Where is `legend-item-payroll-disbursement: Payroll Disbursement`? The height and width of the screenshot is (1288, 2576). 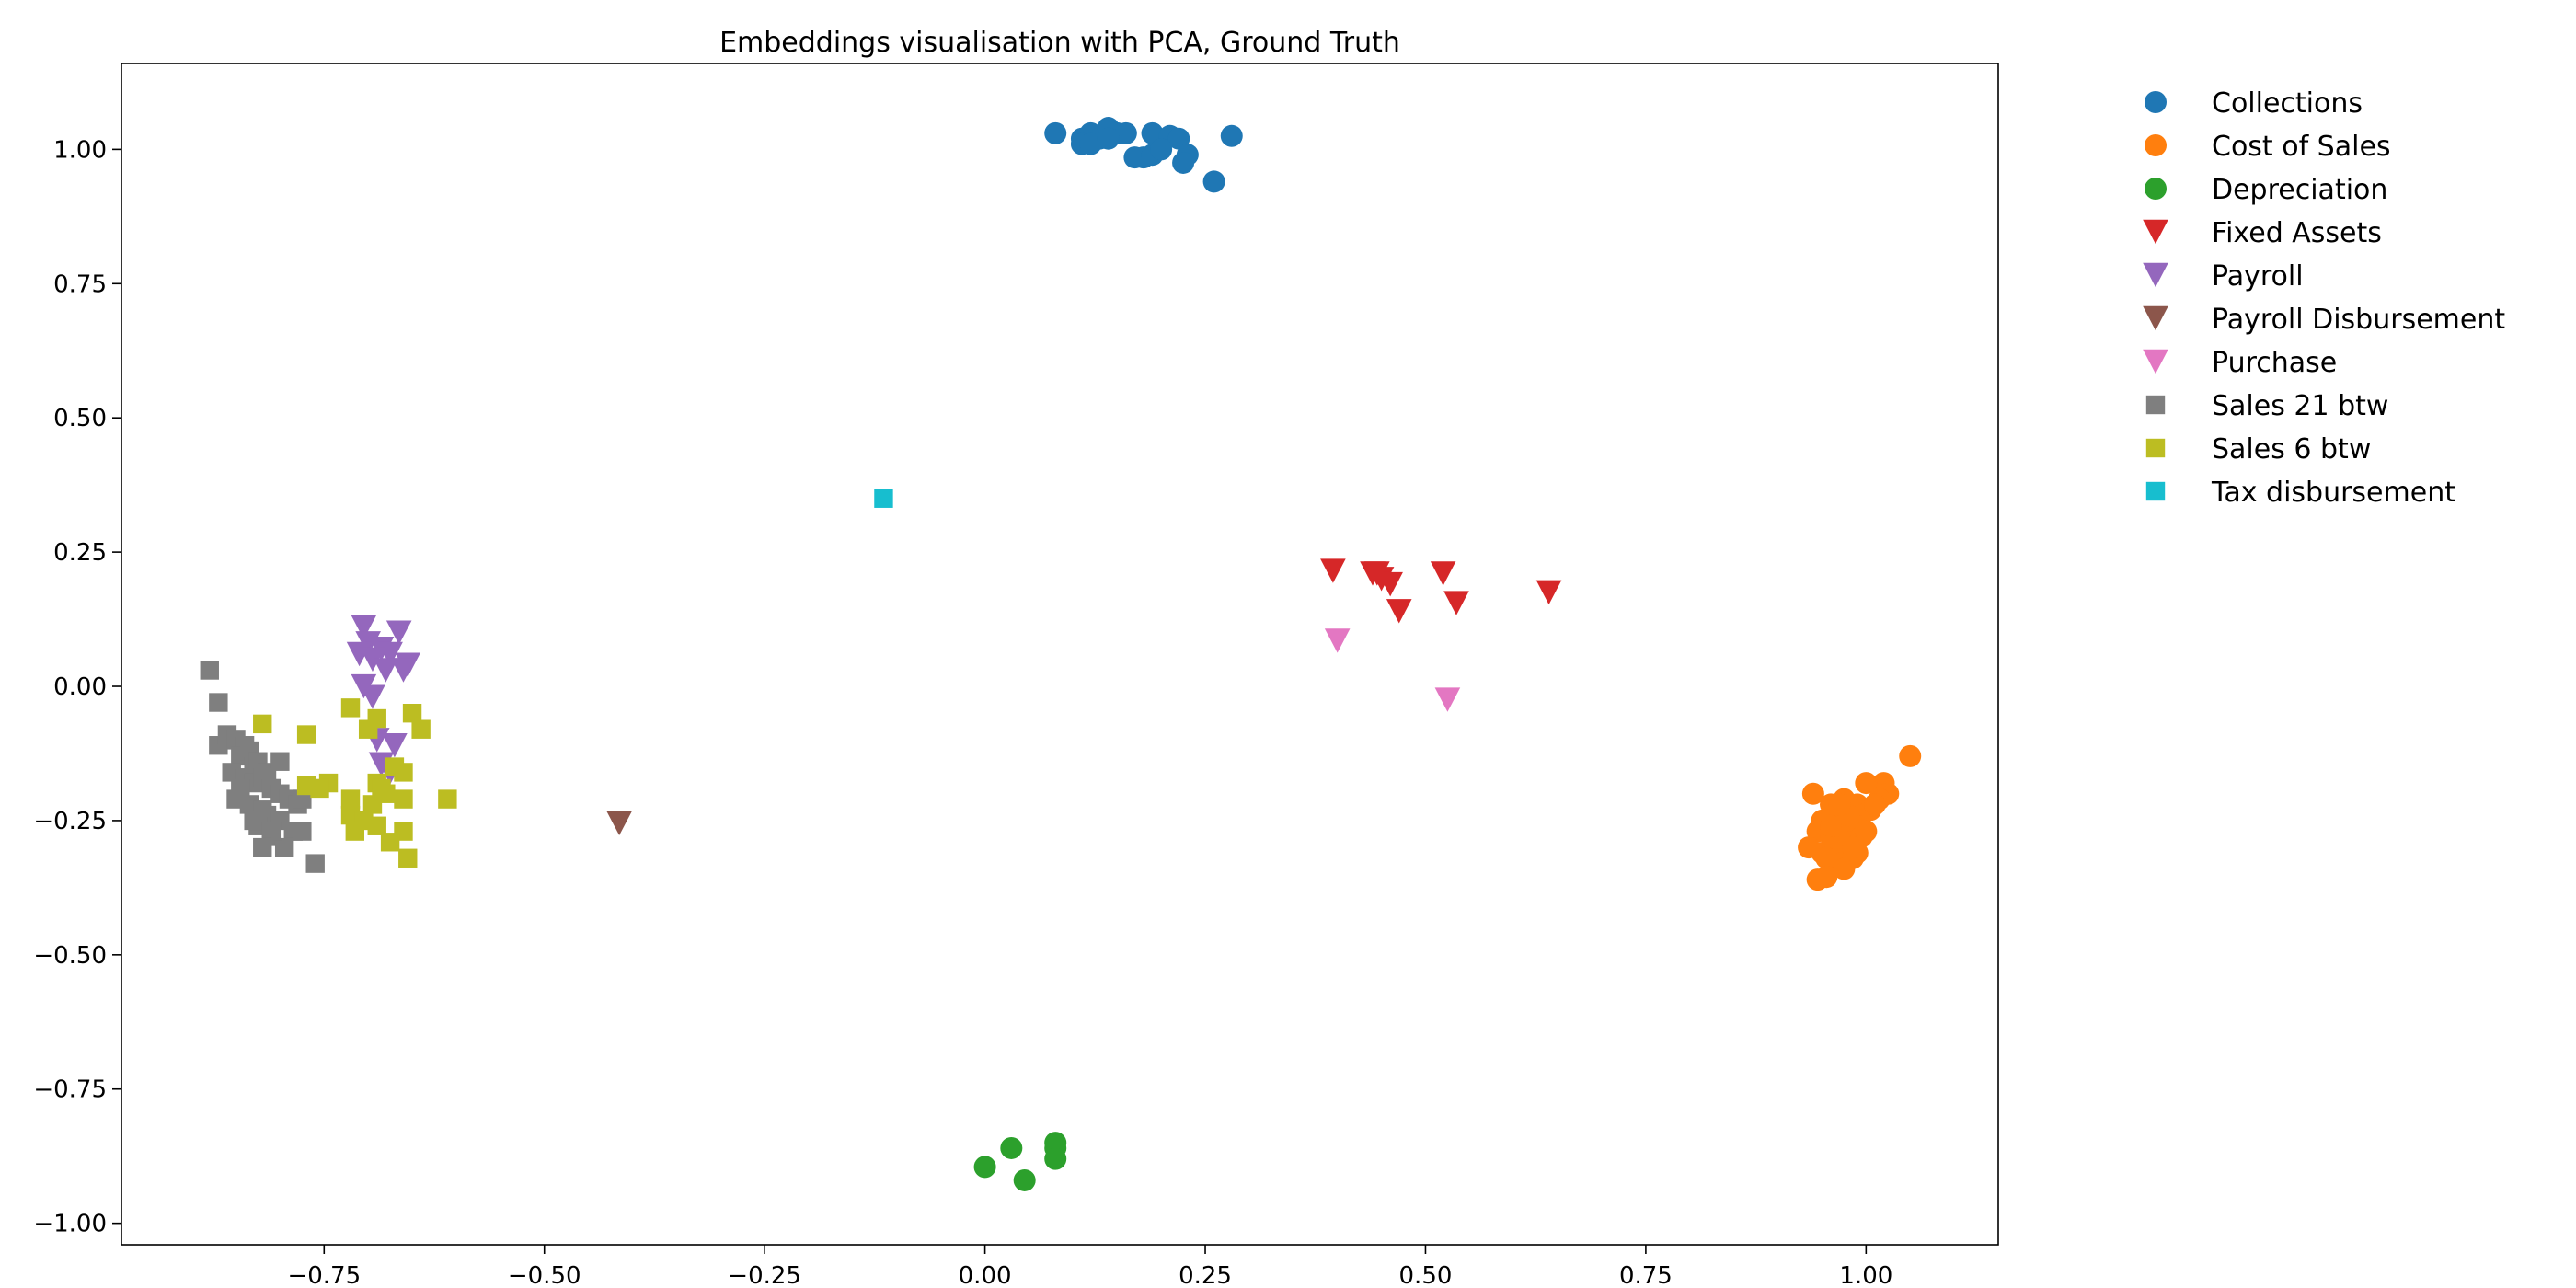
legend-item-payroll-disbursement: Payroll Disbursement is located at coordinates (2324, 320).